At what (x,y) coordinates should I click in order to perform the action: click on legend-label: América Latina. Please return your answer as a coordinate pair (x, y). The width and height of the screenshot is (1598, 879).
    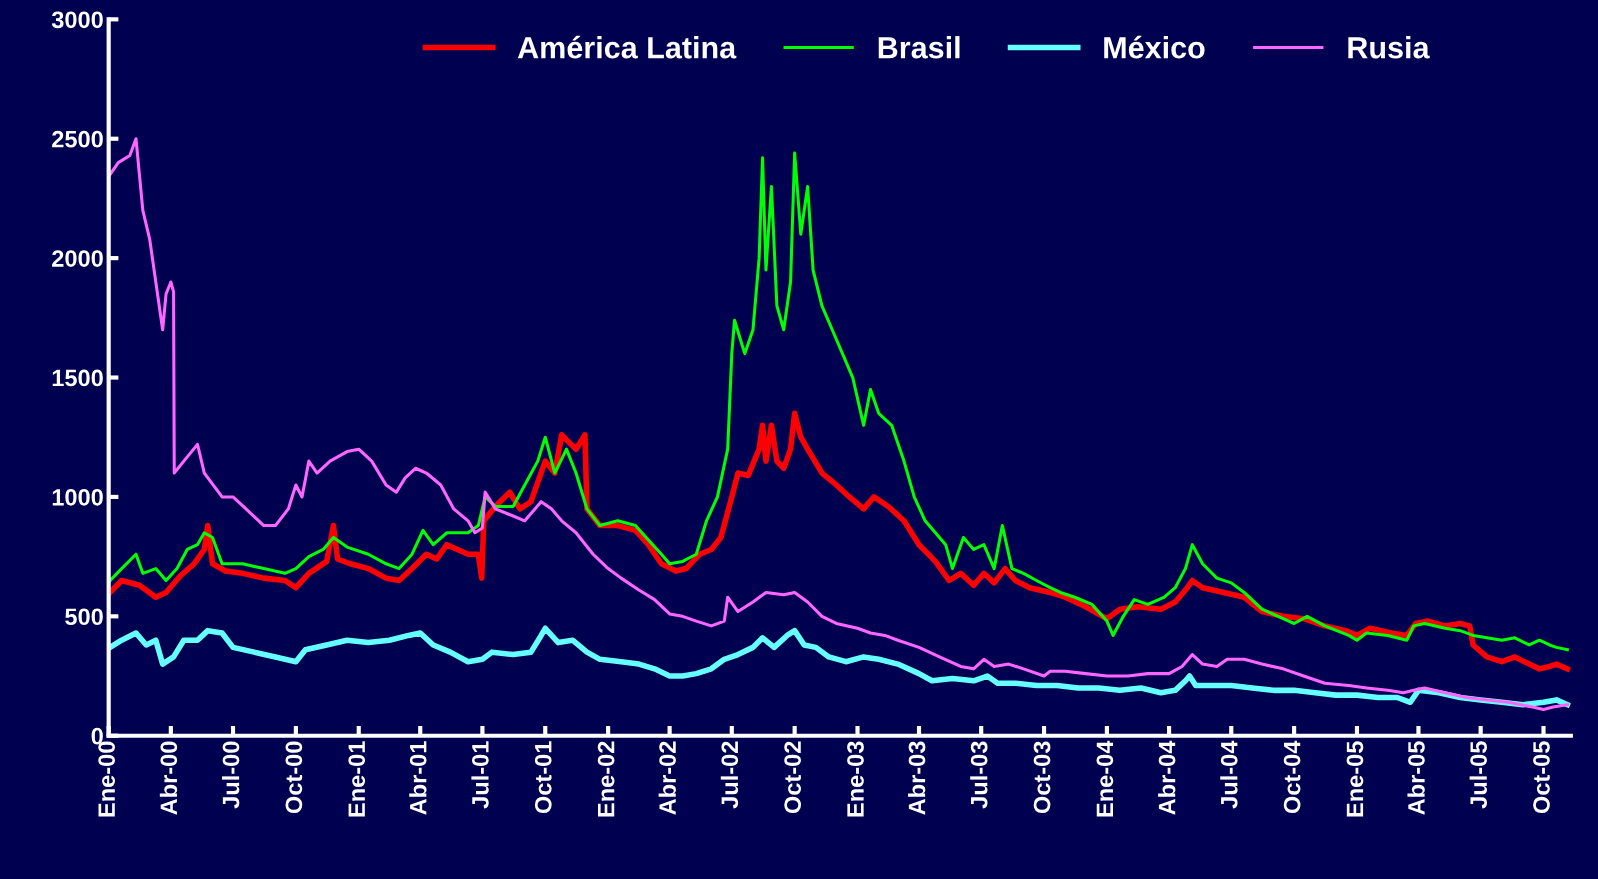
    Looking at the image, I should click on (627, 47).